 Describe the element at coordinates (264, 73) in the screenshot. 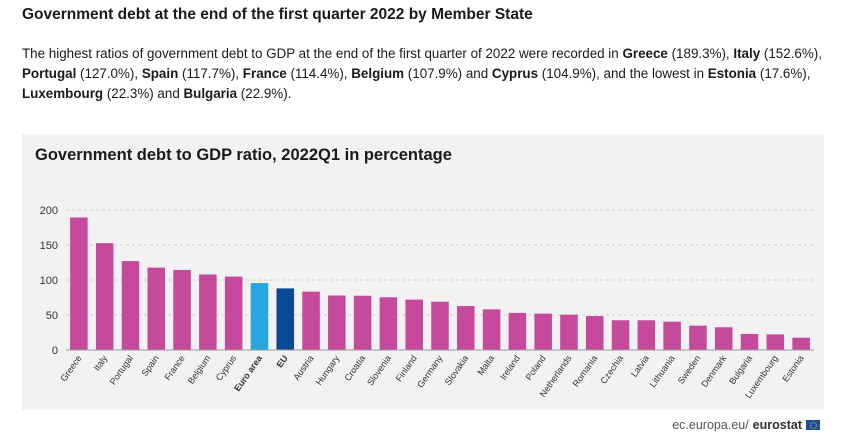

I see `highlight-country: France` at that location.